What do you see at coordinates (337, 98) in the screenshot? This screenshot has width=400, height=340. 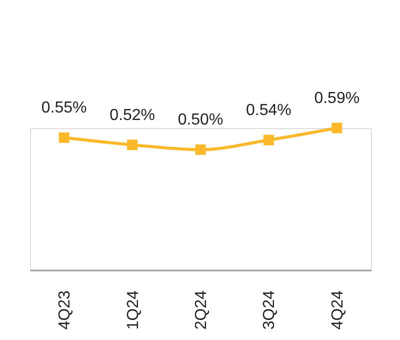 I see `data-label: 0.59%` at bounding box center [337, 98].